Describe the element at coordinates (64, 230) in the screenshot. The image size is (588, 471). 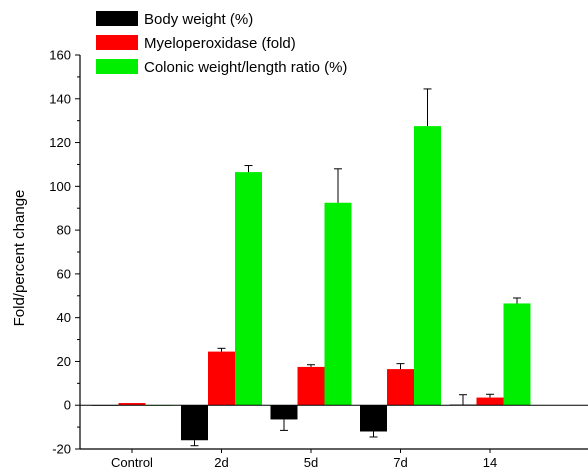
I see `y-tick-label-5: 80` at that location.